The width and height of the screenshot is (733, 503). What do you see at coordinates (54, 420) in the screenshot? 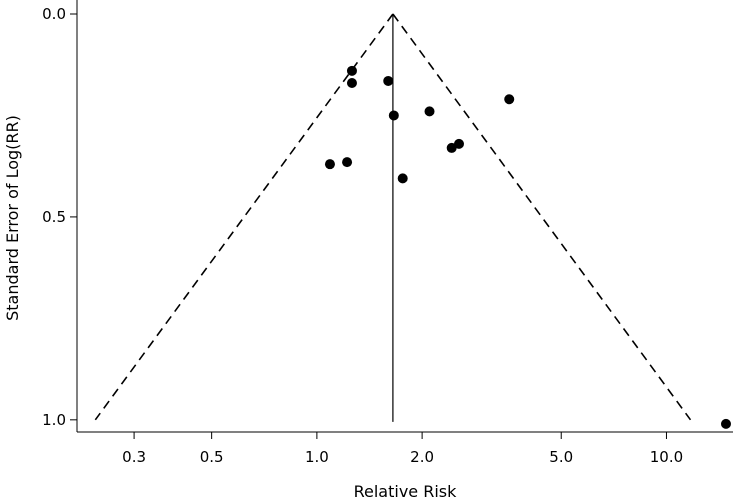
I see `y-tick-label: 1.0` at bounding box center [54, 420].